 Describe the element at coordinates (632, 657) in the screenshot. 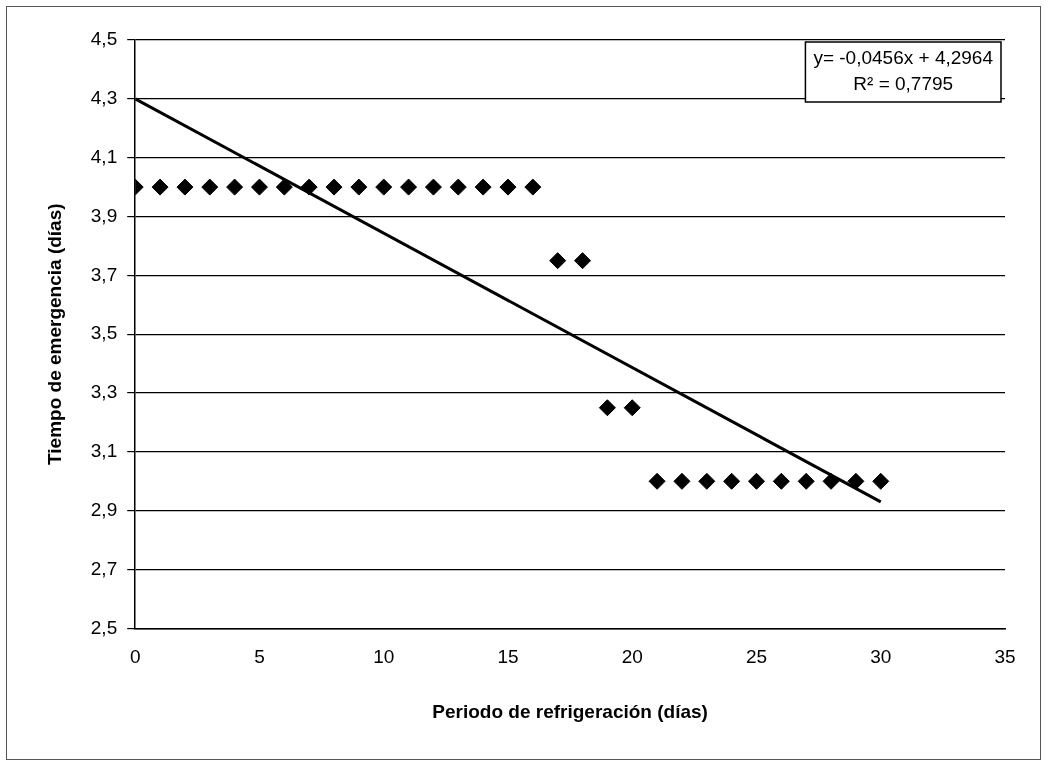

I see `x-tick-label: 20` at that location.